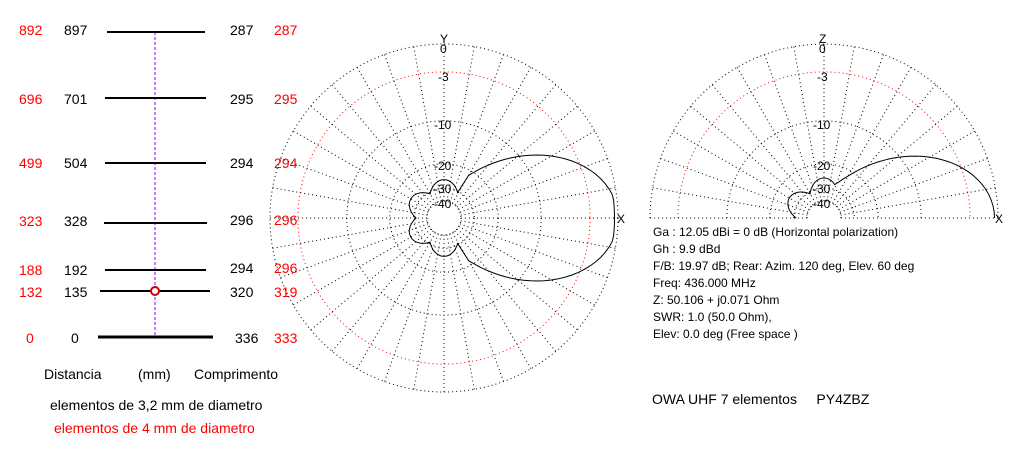  What do you see at coordinates (242, 30) in the screenshot?
I see `length-black-1: 287` at bounding box center [242, 30].